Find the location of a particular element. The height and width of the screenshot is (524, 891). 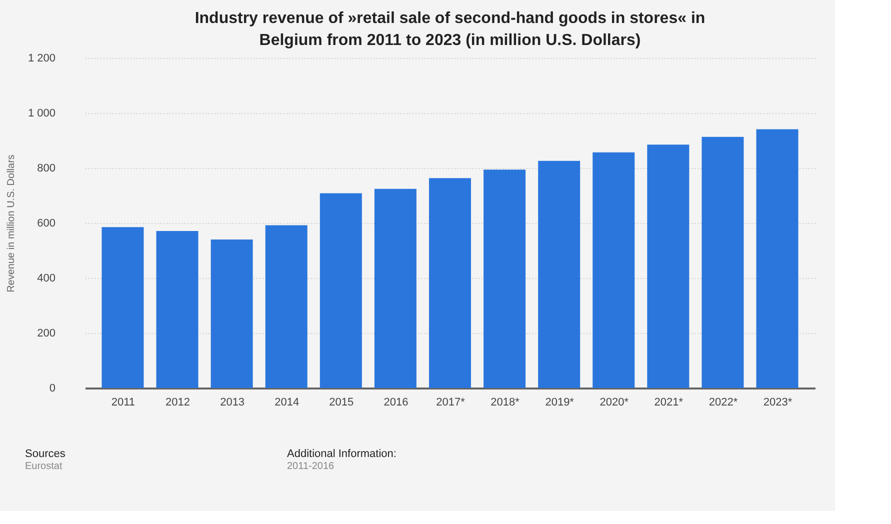

x-tick-label: 2013 is located at coordinates (232, 402).